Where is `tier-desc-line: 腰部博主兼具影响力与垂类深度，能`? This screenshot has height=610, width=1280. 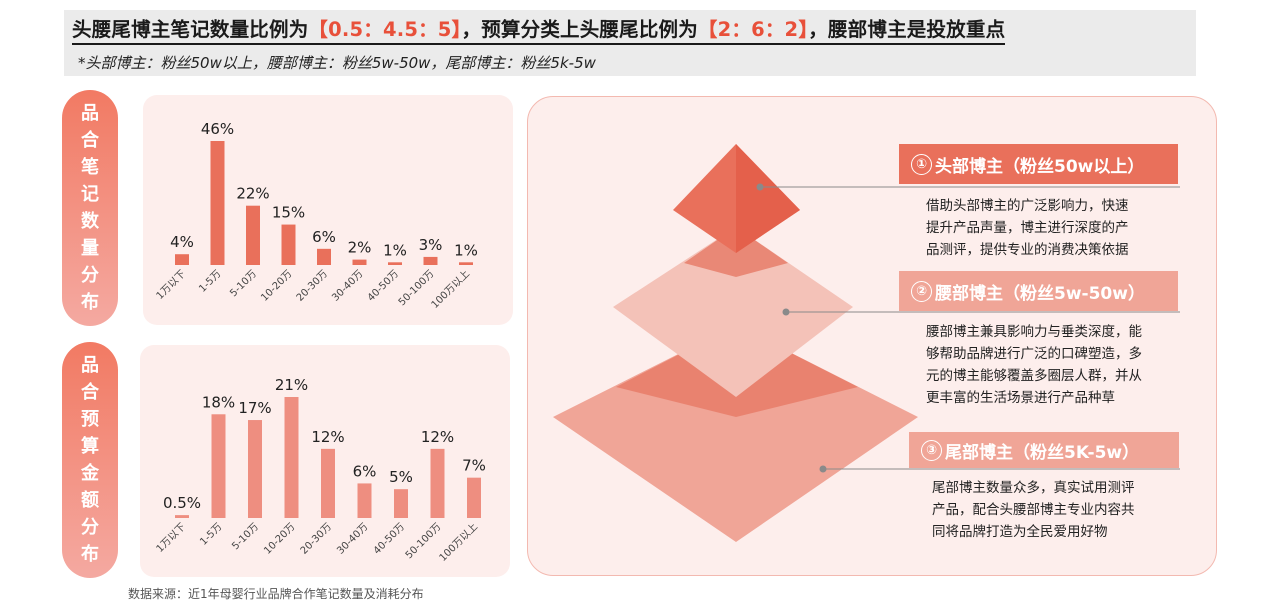
tier-desc-line: 腰部博主兼具影响力与垂类深度，能 is located at coordinates (1034, 332).